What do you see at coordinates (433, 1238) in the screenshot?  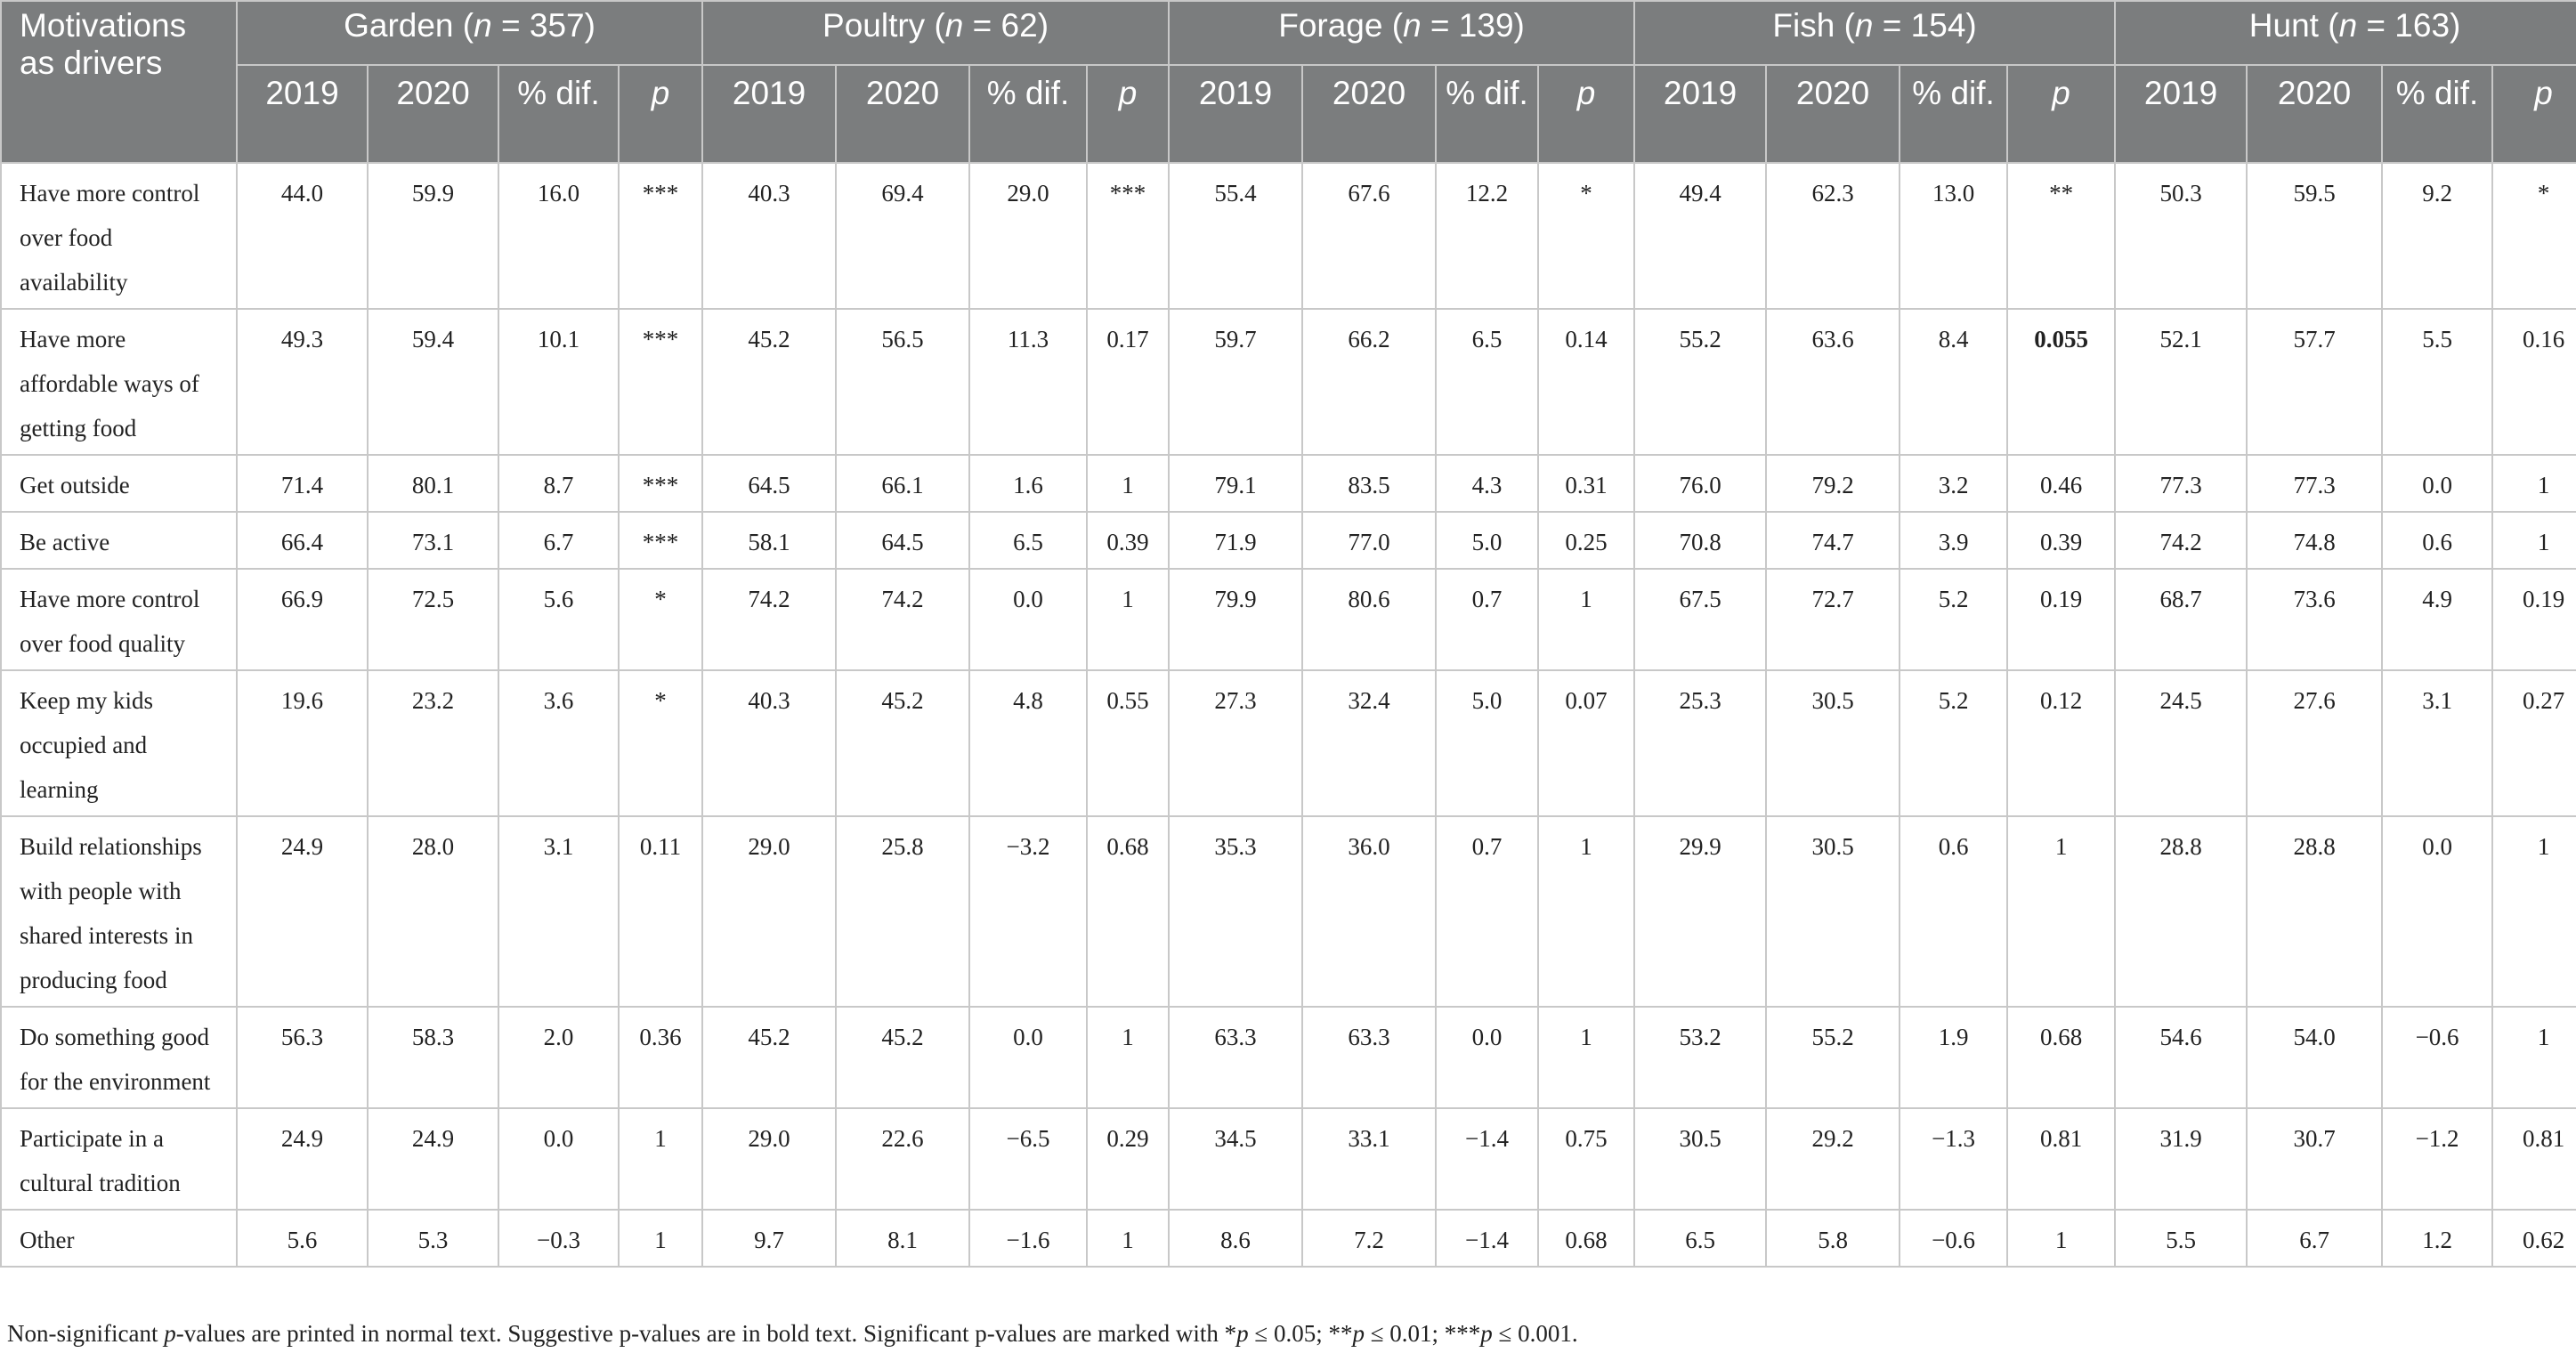 I see `table-cell-year-2020: 5.3` at bounding box center [433, 1238].